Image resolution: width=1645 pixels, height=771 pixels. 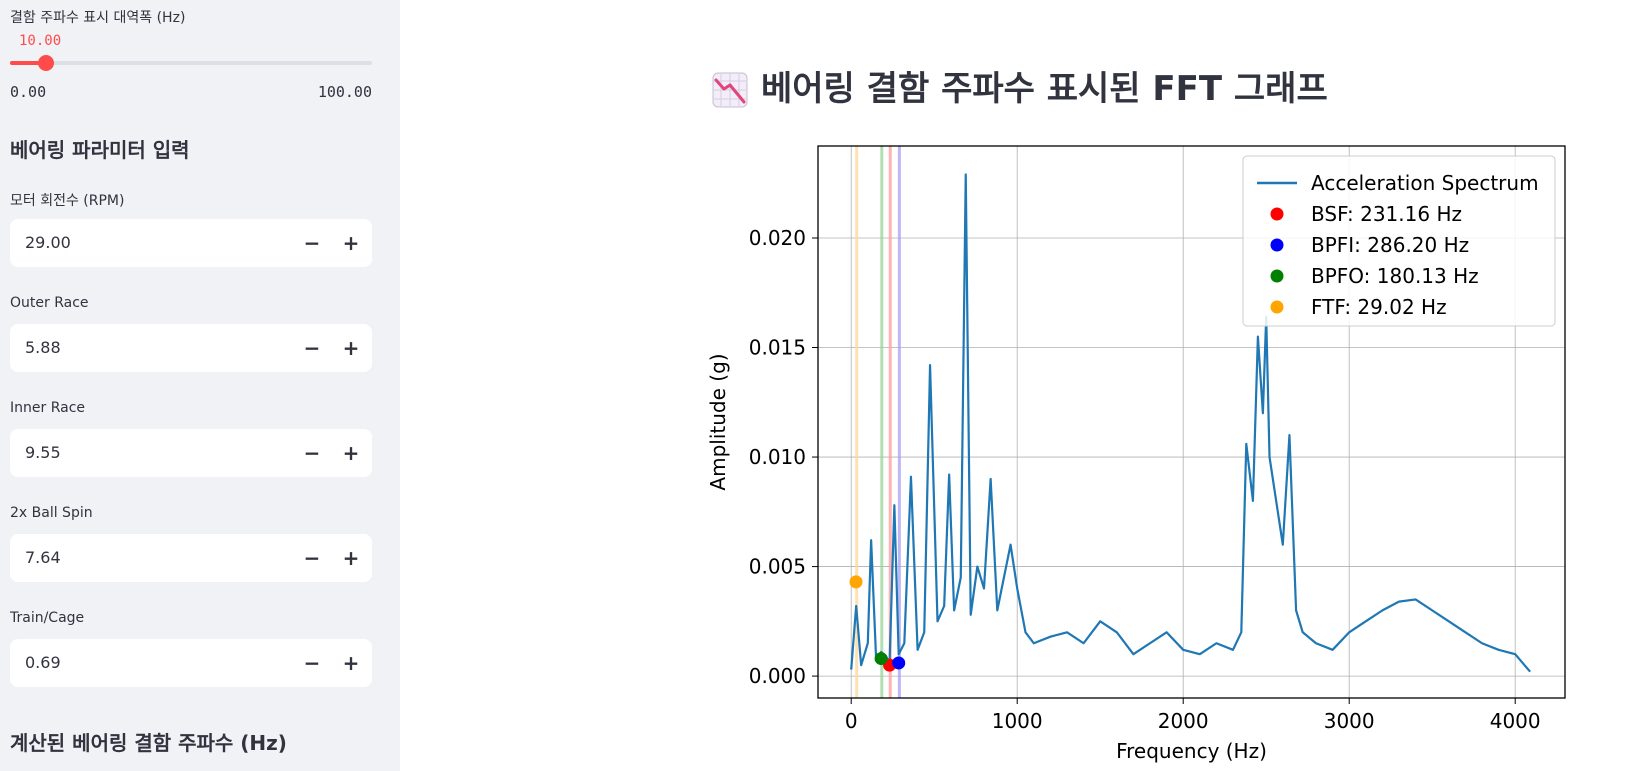 I want to click on x-tick-label: 3000, so click(x=1349, y=721).